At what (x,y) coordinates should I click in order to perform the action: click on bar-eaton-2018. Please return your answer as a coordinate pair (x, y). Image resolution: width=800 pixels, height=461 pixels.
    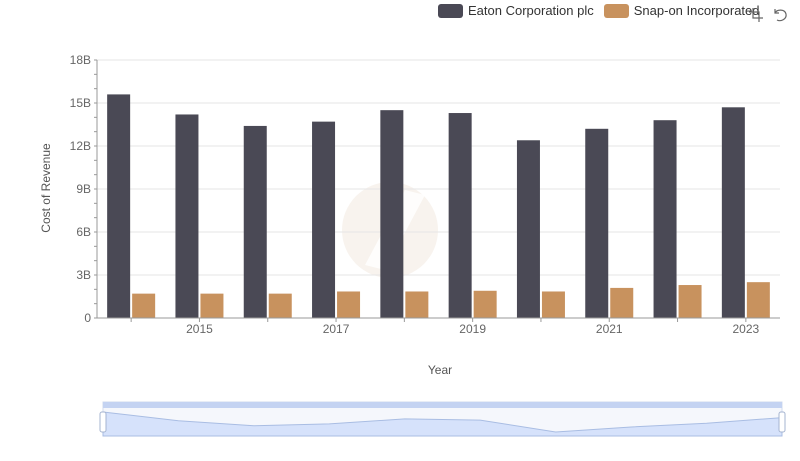
    Looking at the image, I should click on (392, 214).